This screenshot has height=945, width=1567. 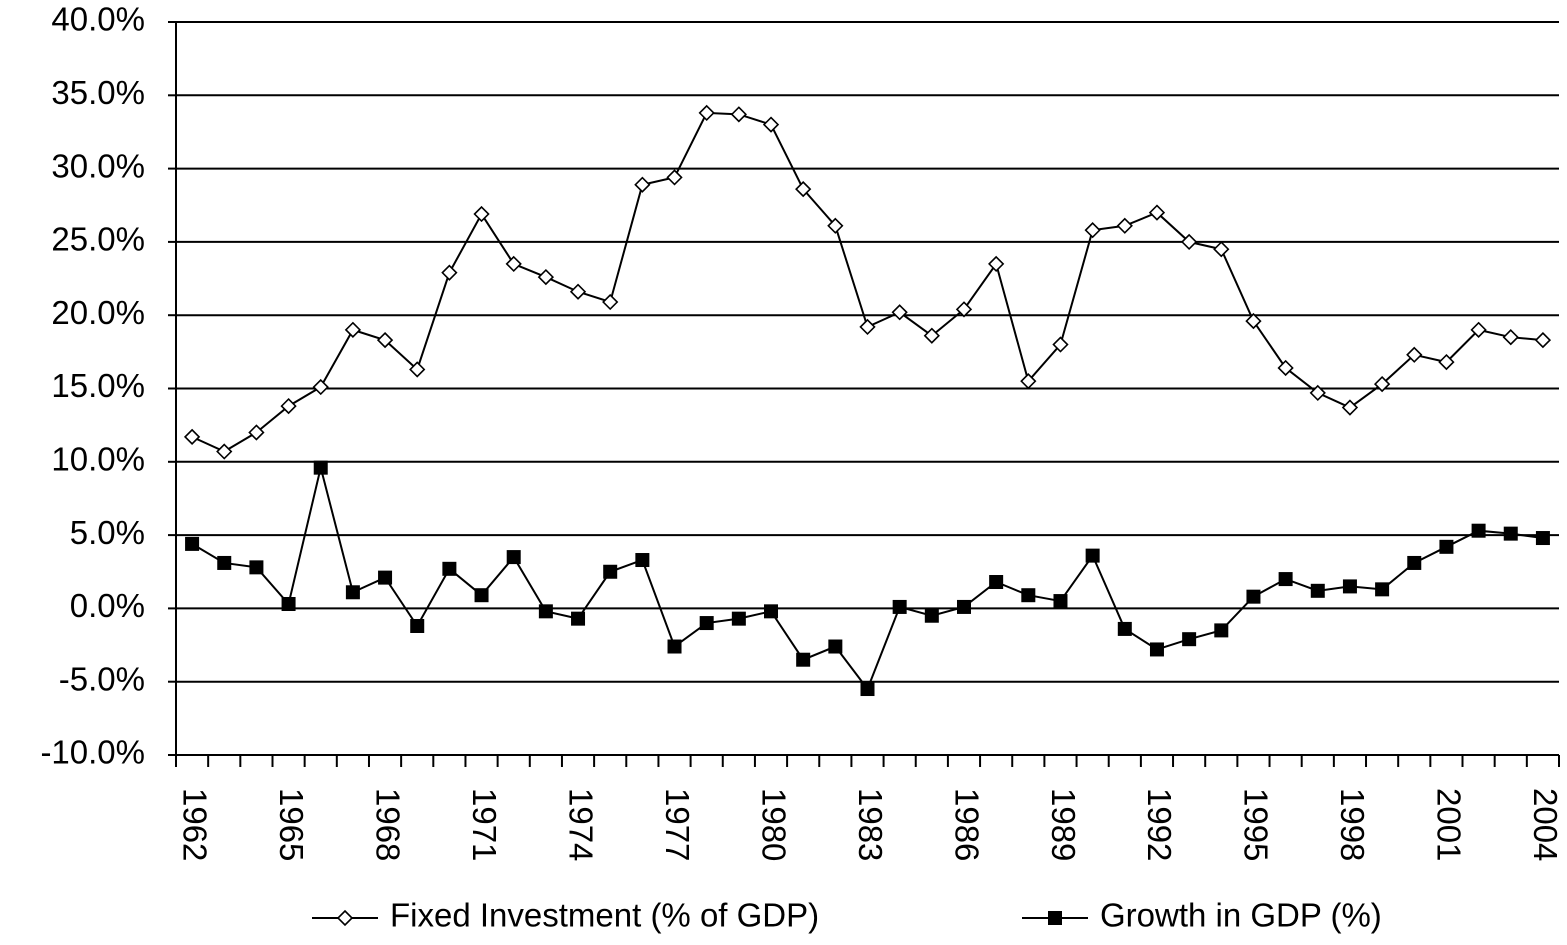 What do you see at coordinates (107, 605) in the screenshot?
I see `y-tick-label: 0.0%` at bounding box center [107, 605].